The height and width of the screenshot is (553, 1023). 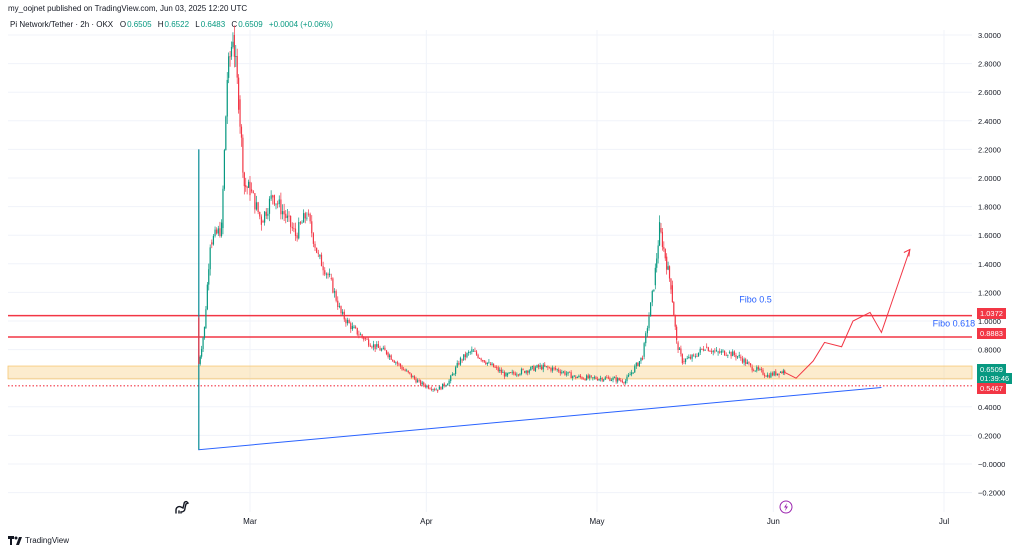 What do you see at coordinates (300, 24) in the screenshot?
I see `change-value: +0.0004 (+0.06%)` at bounding box center [300, 24].